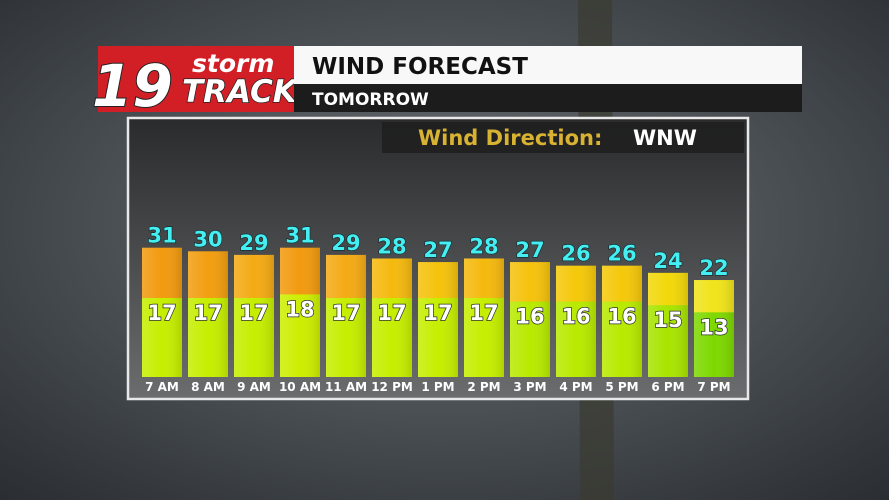 The height and width of the screenshot is (504, 889). Describe the element at coordinates (207, 239) in the screenshot. I see `gust-label: 30` at that location.